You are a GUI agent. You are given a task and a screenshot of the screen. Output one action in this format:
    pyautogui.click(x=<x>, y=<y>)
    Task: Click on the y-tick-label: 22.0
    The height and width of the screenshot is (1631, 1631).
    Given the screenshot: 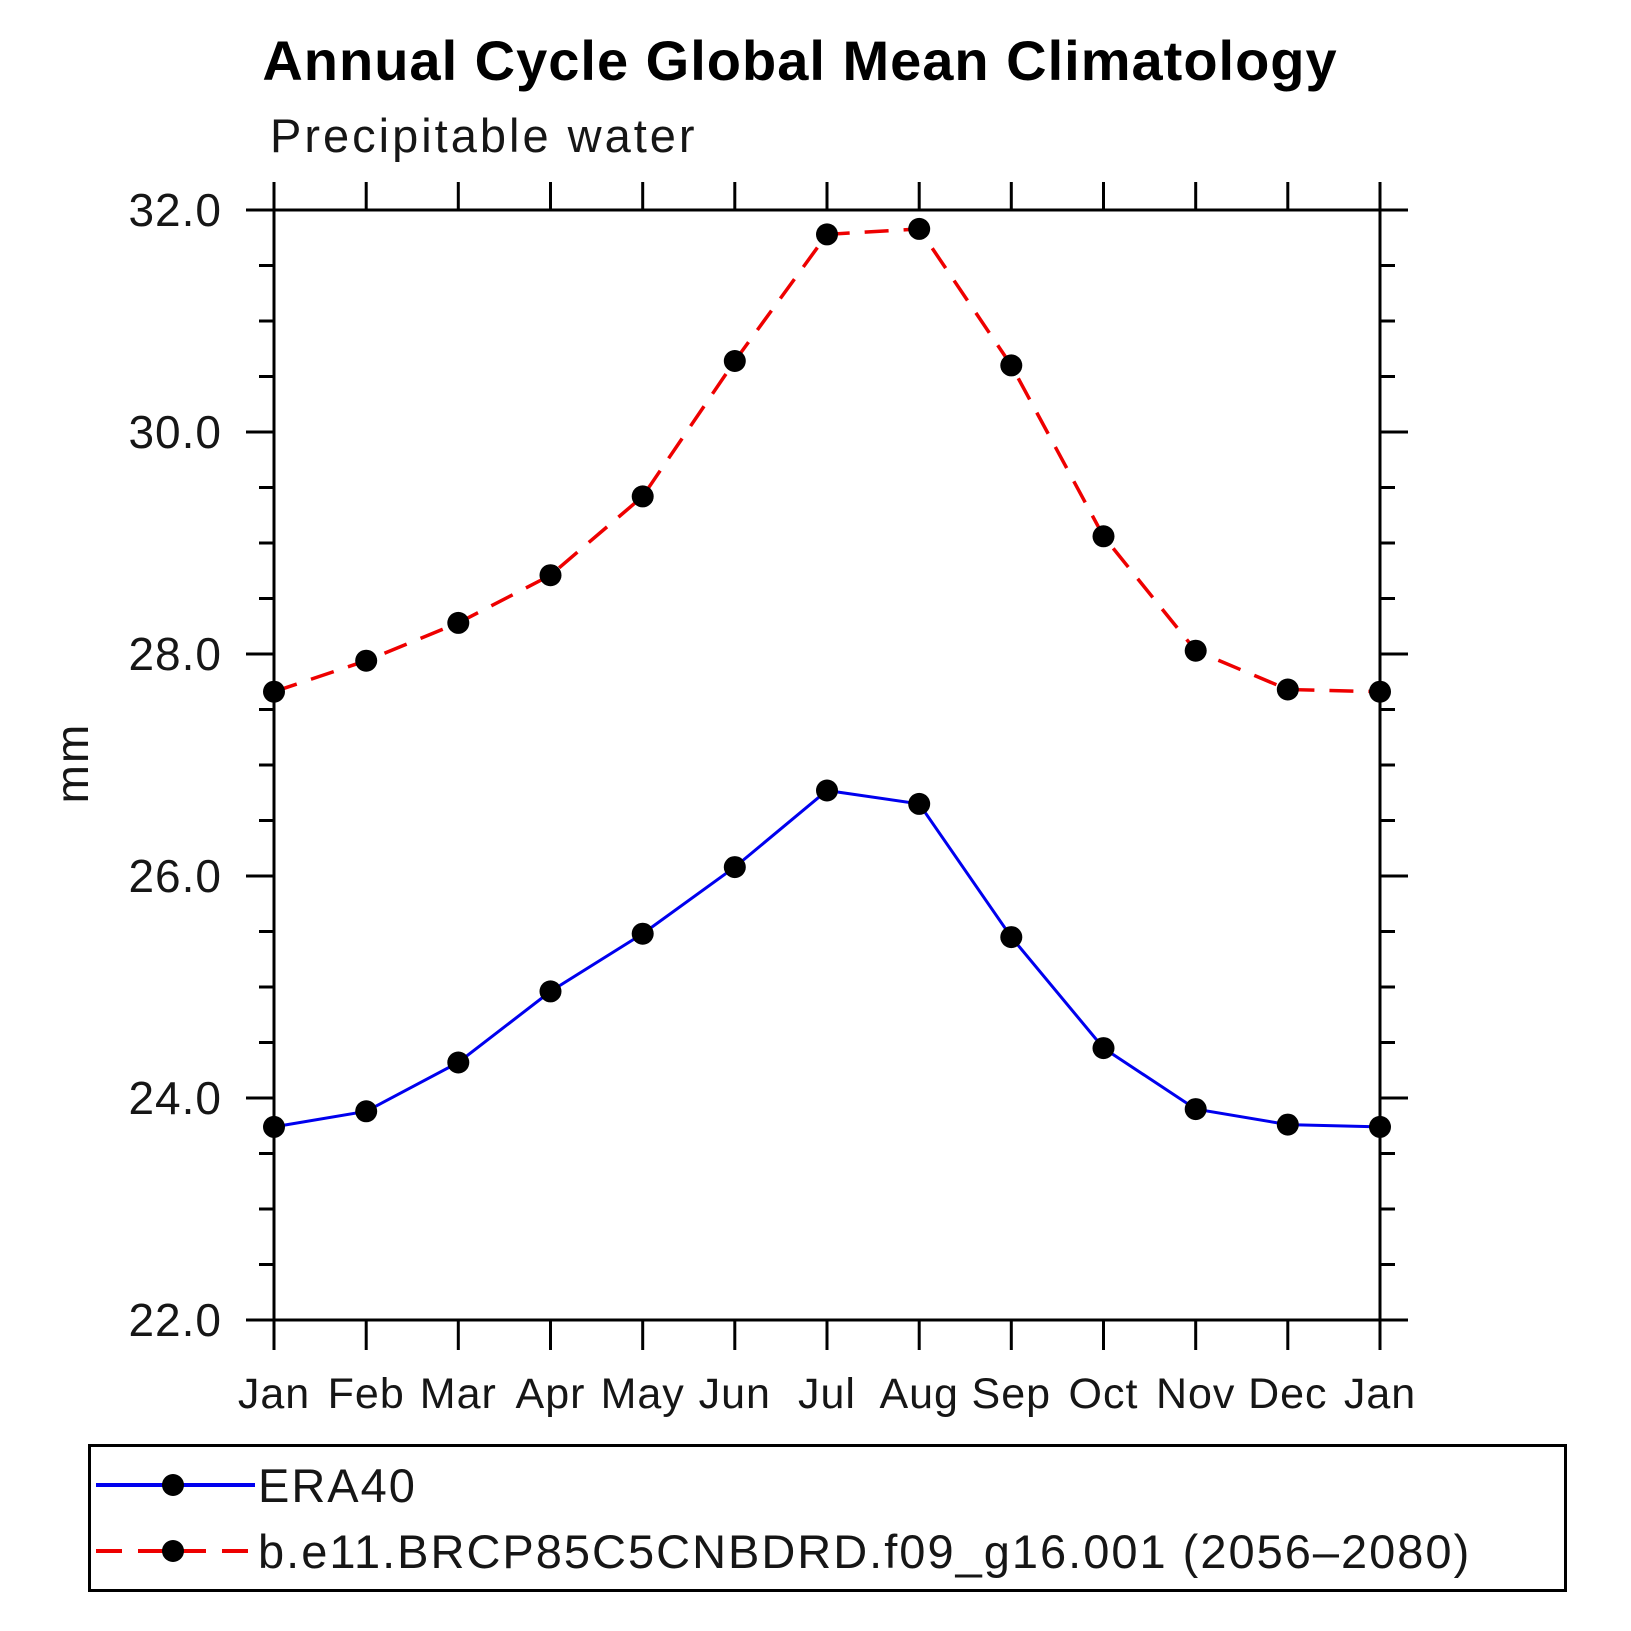 What is the action you would take?
    pyautogui.click(x=175, y=1320)
    